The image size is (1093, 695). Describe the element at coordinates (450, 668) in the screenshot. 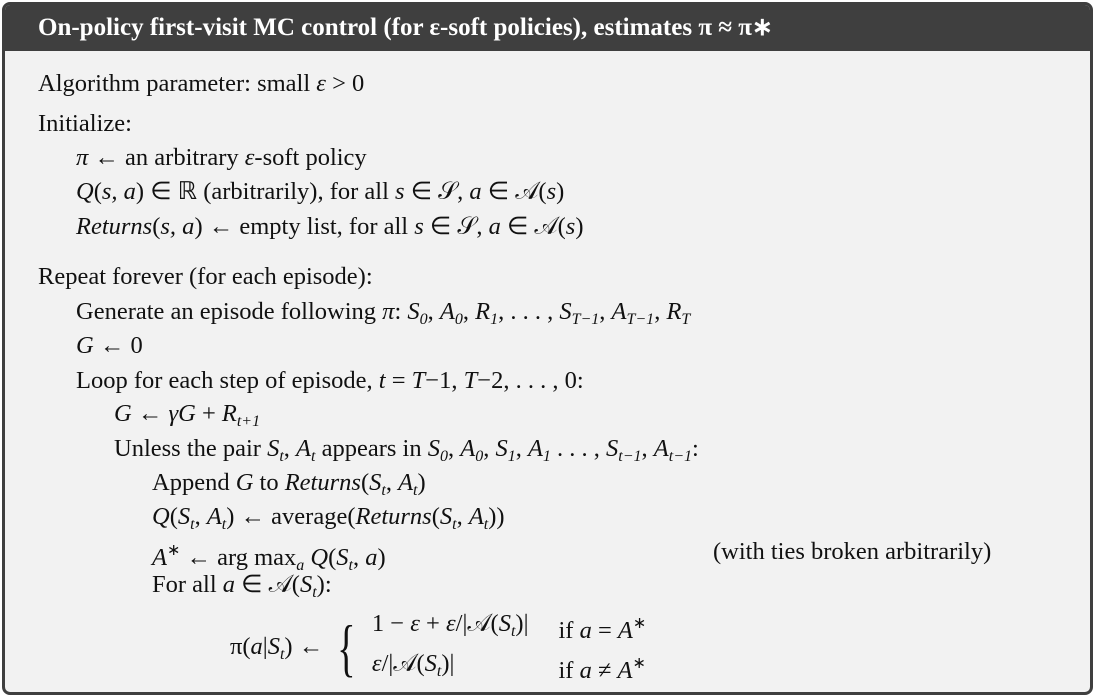

I see `case-value: ε/|𝒜(St)|` at that location.